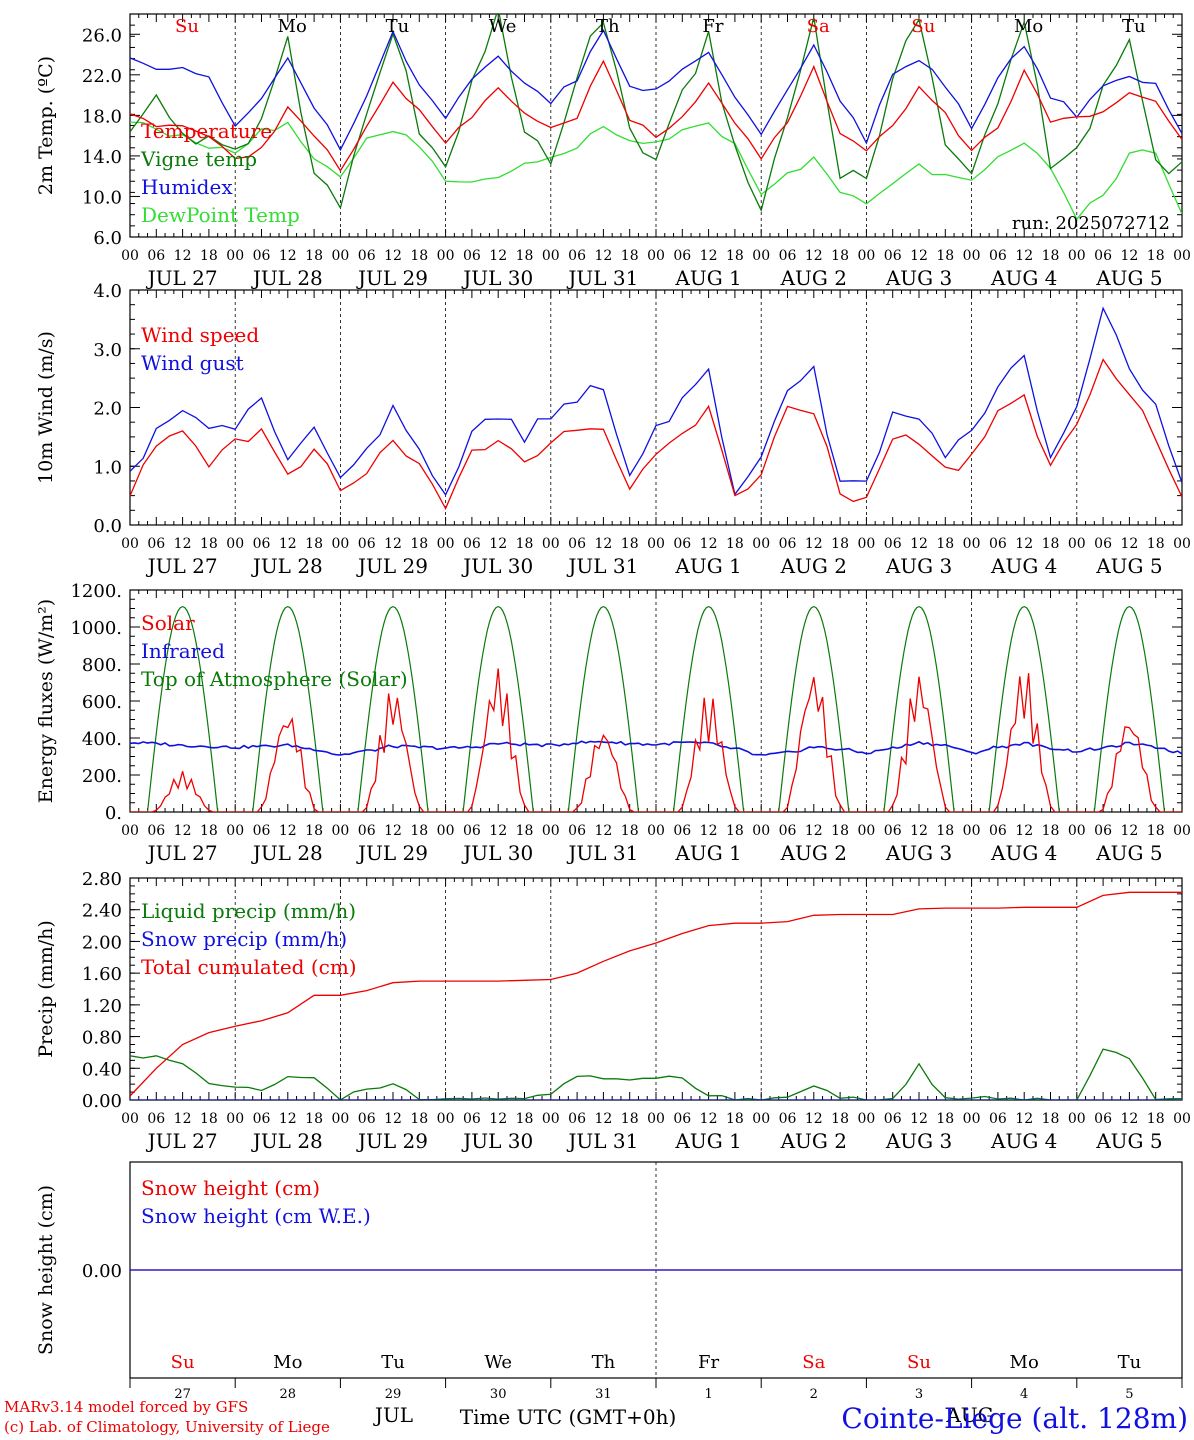  I want to click on wind-y-tick-label: 3.0, so click(107, 350).